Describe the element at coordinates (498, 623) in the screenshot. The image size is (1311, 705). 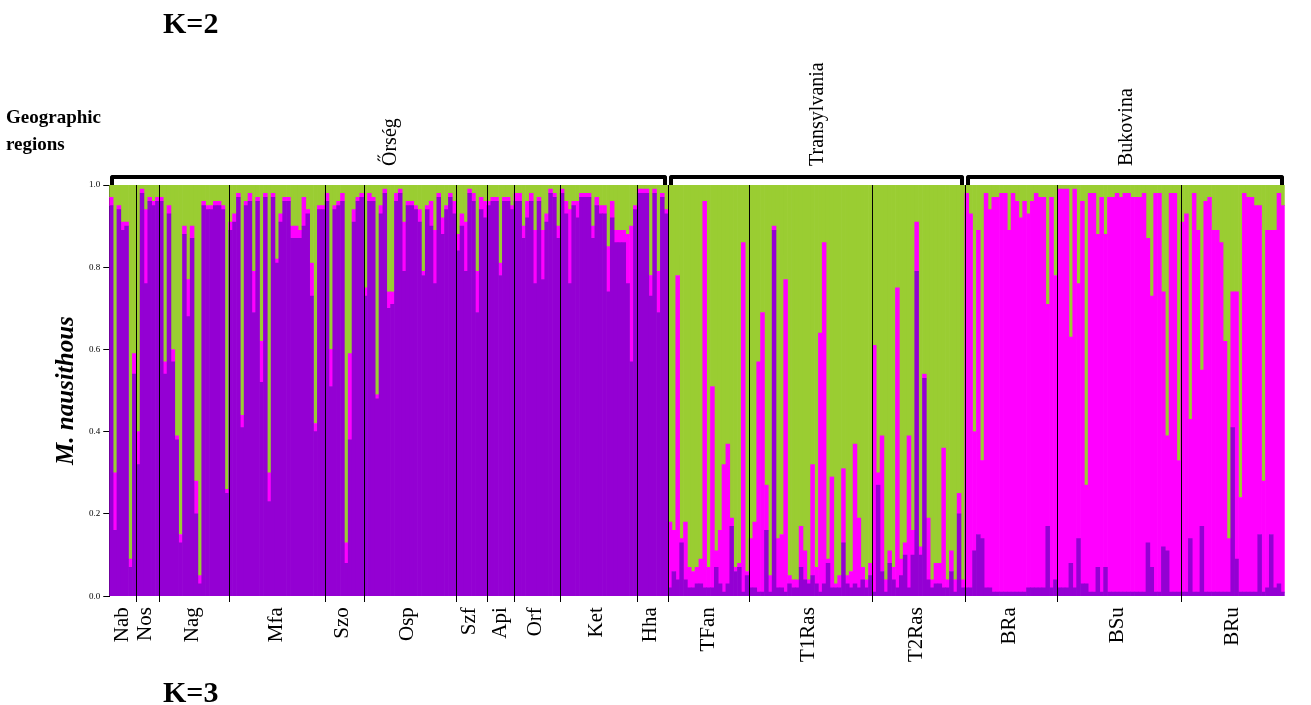
I see `x-tick-label: Api` at that location.